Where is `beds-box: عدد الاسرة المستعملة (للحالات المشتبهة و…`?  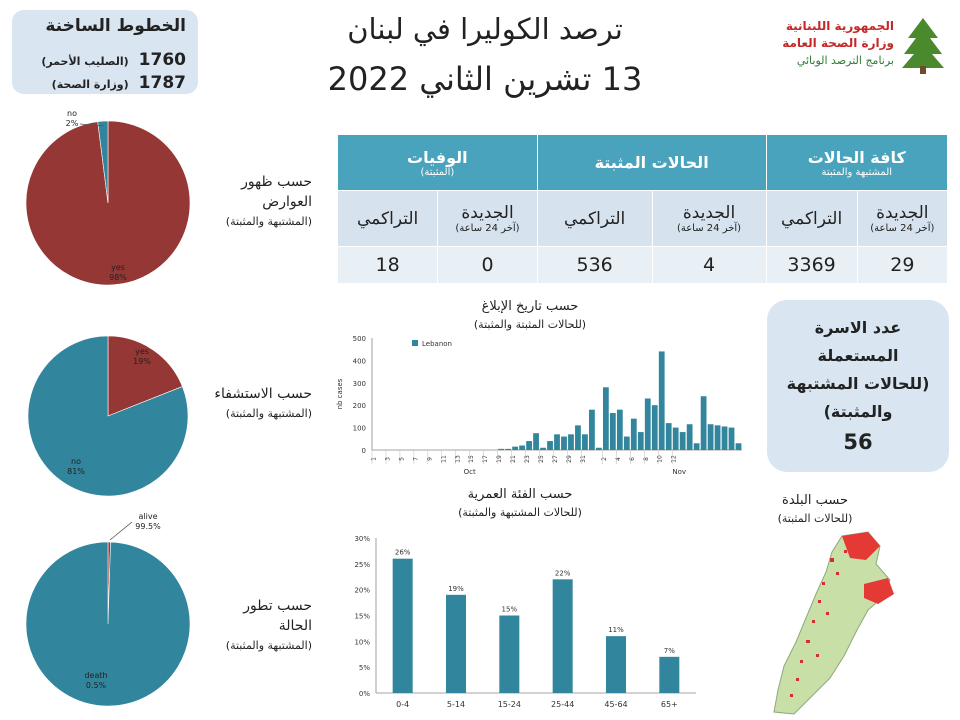 beds-box: عدد الاسرة المستعملة (للحالات المشتبهة و… is located at coordinates (858, 386).